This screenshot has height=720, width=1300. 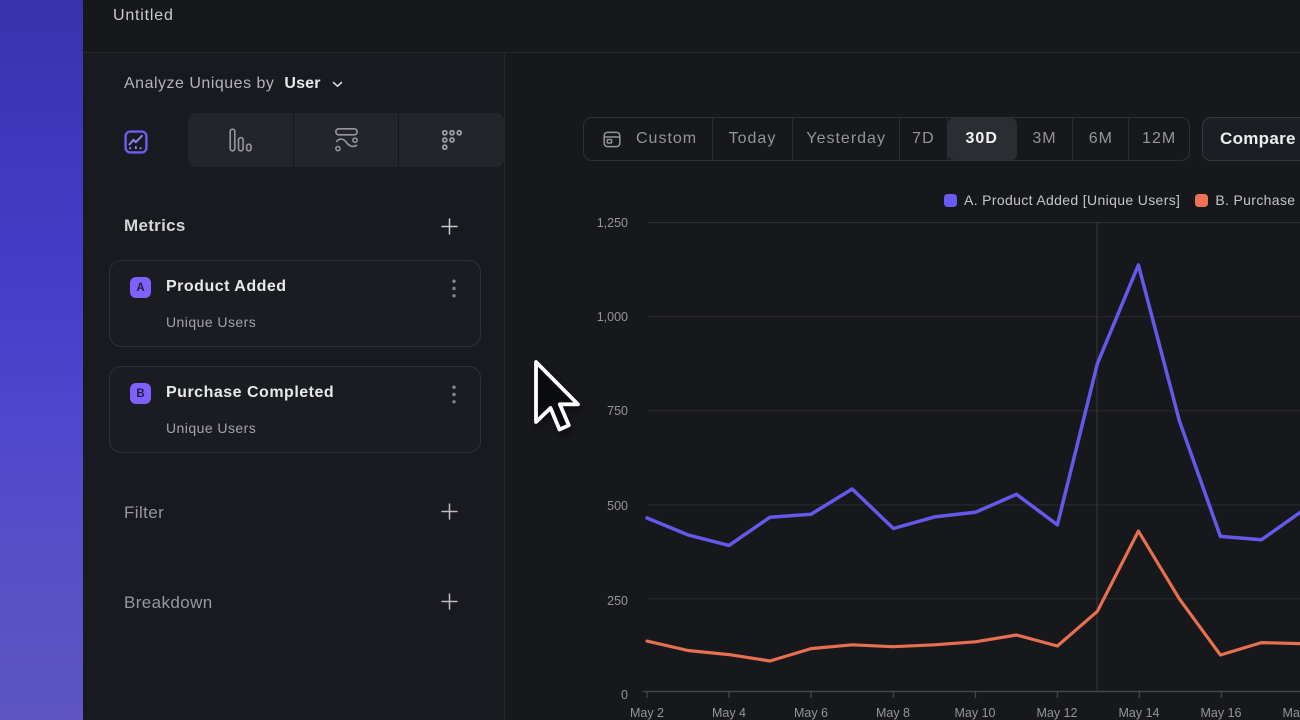 What do you see at coordinates (617, 411) in the screenshot?
I see `svg-text: 750` at bounding box center [617, 411].